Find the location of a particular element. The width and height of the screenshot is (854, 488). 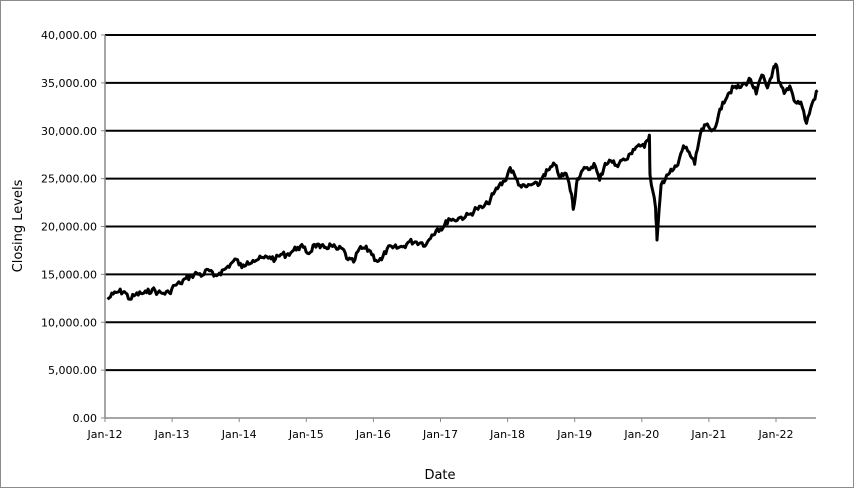

y-tick-label: 20,000.00 is located at coordinates (69, 227).